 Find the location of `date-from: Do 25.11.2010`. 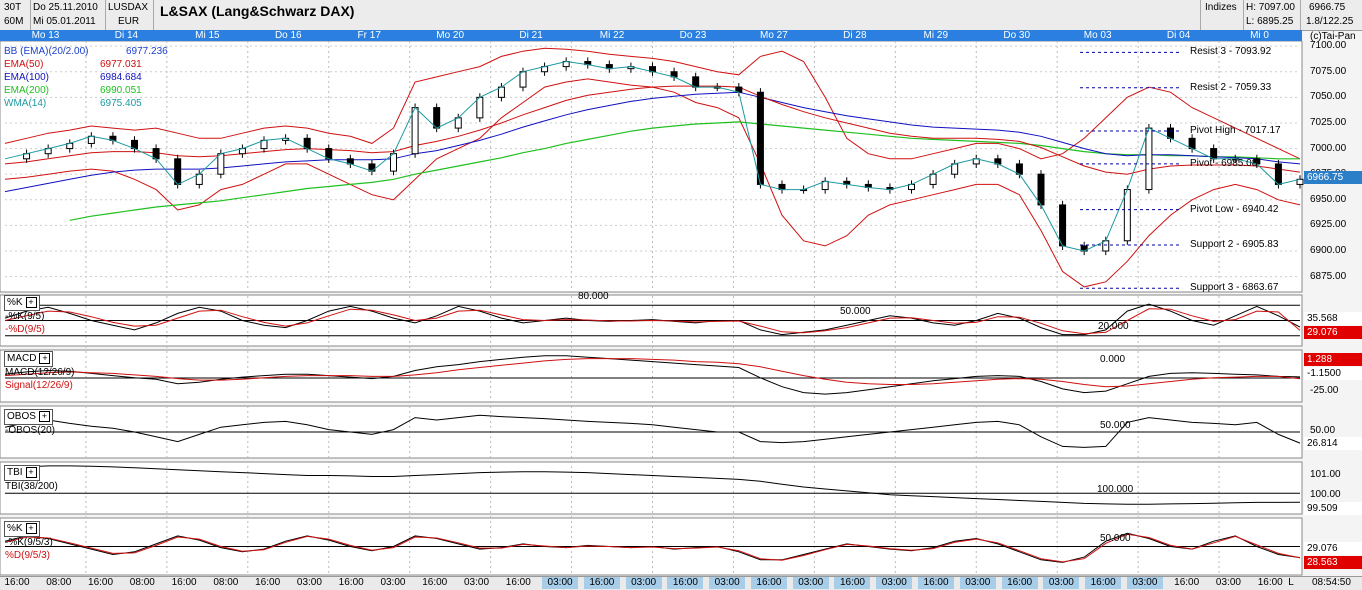

date-from: Do 25.11.2010 is located at coordinates (65, 7).